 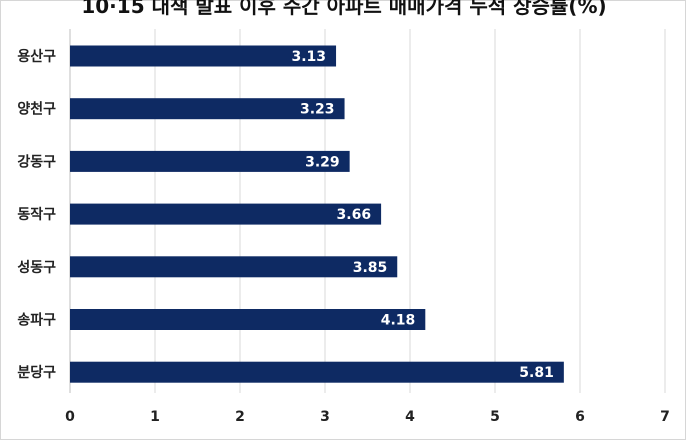 What do you see at coordinates (367, 417) in the screenshot?
I see `x-tick-labels: 0 1 2 3 4 5 6 7` at bounding box center [367, 417].